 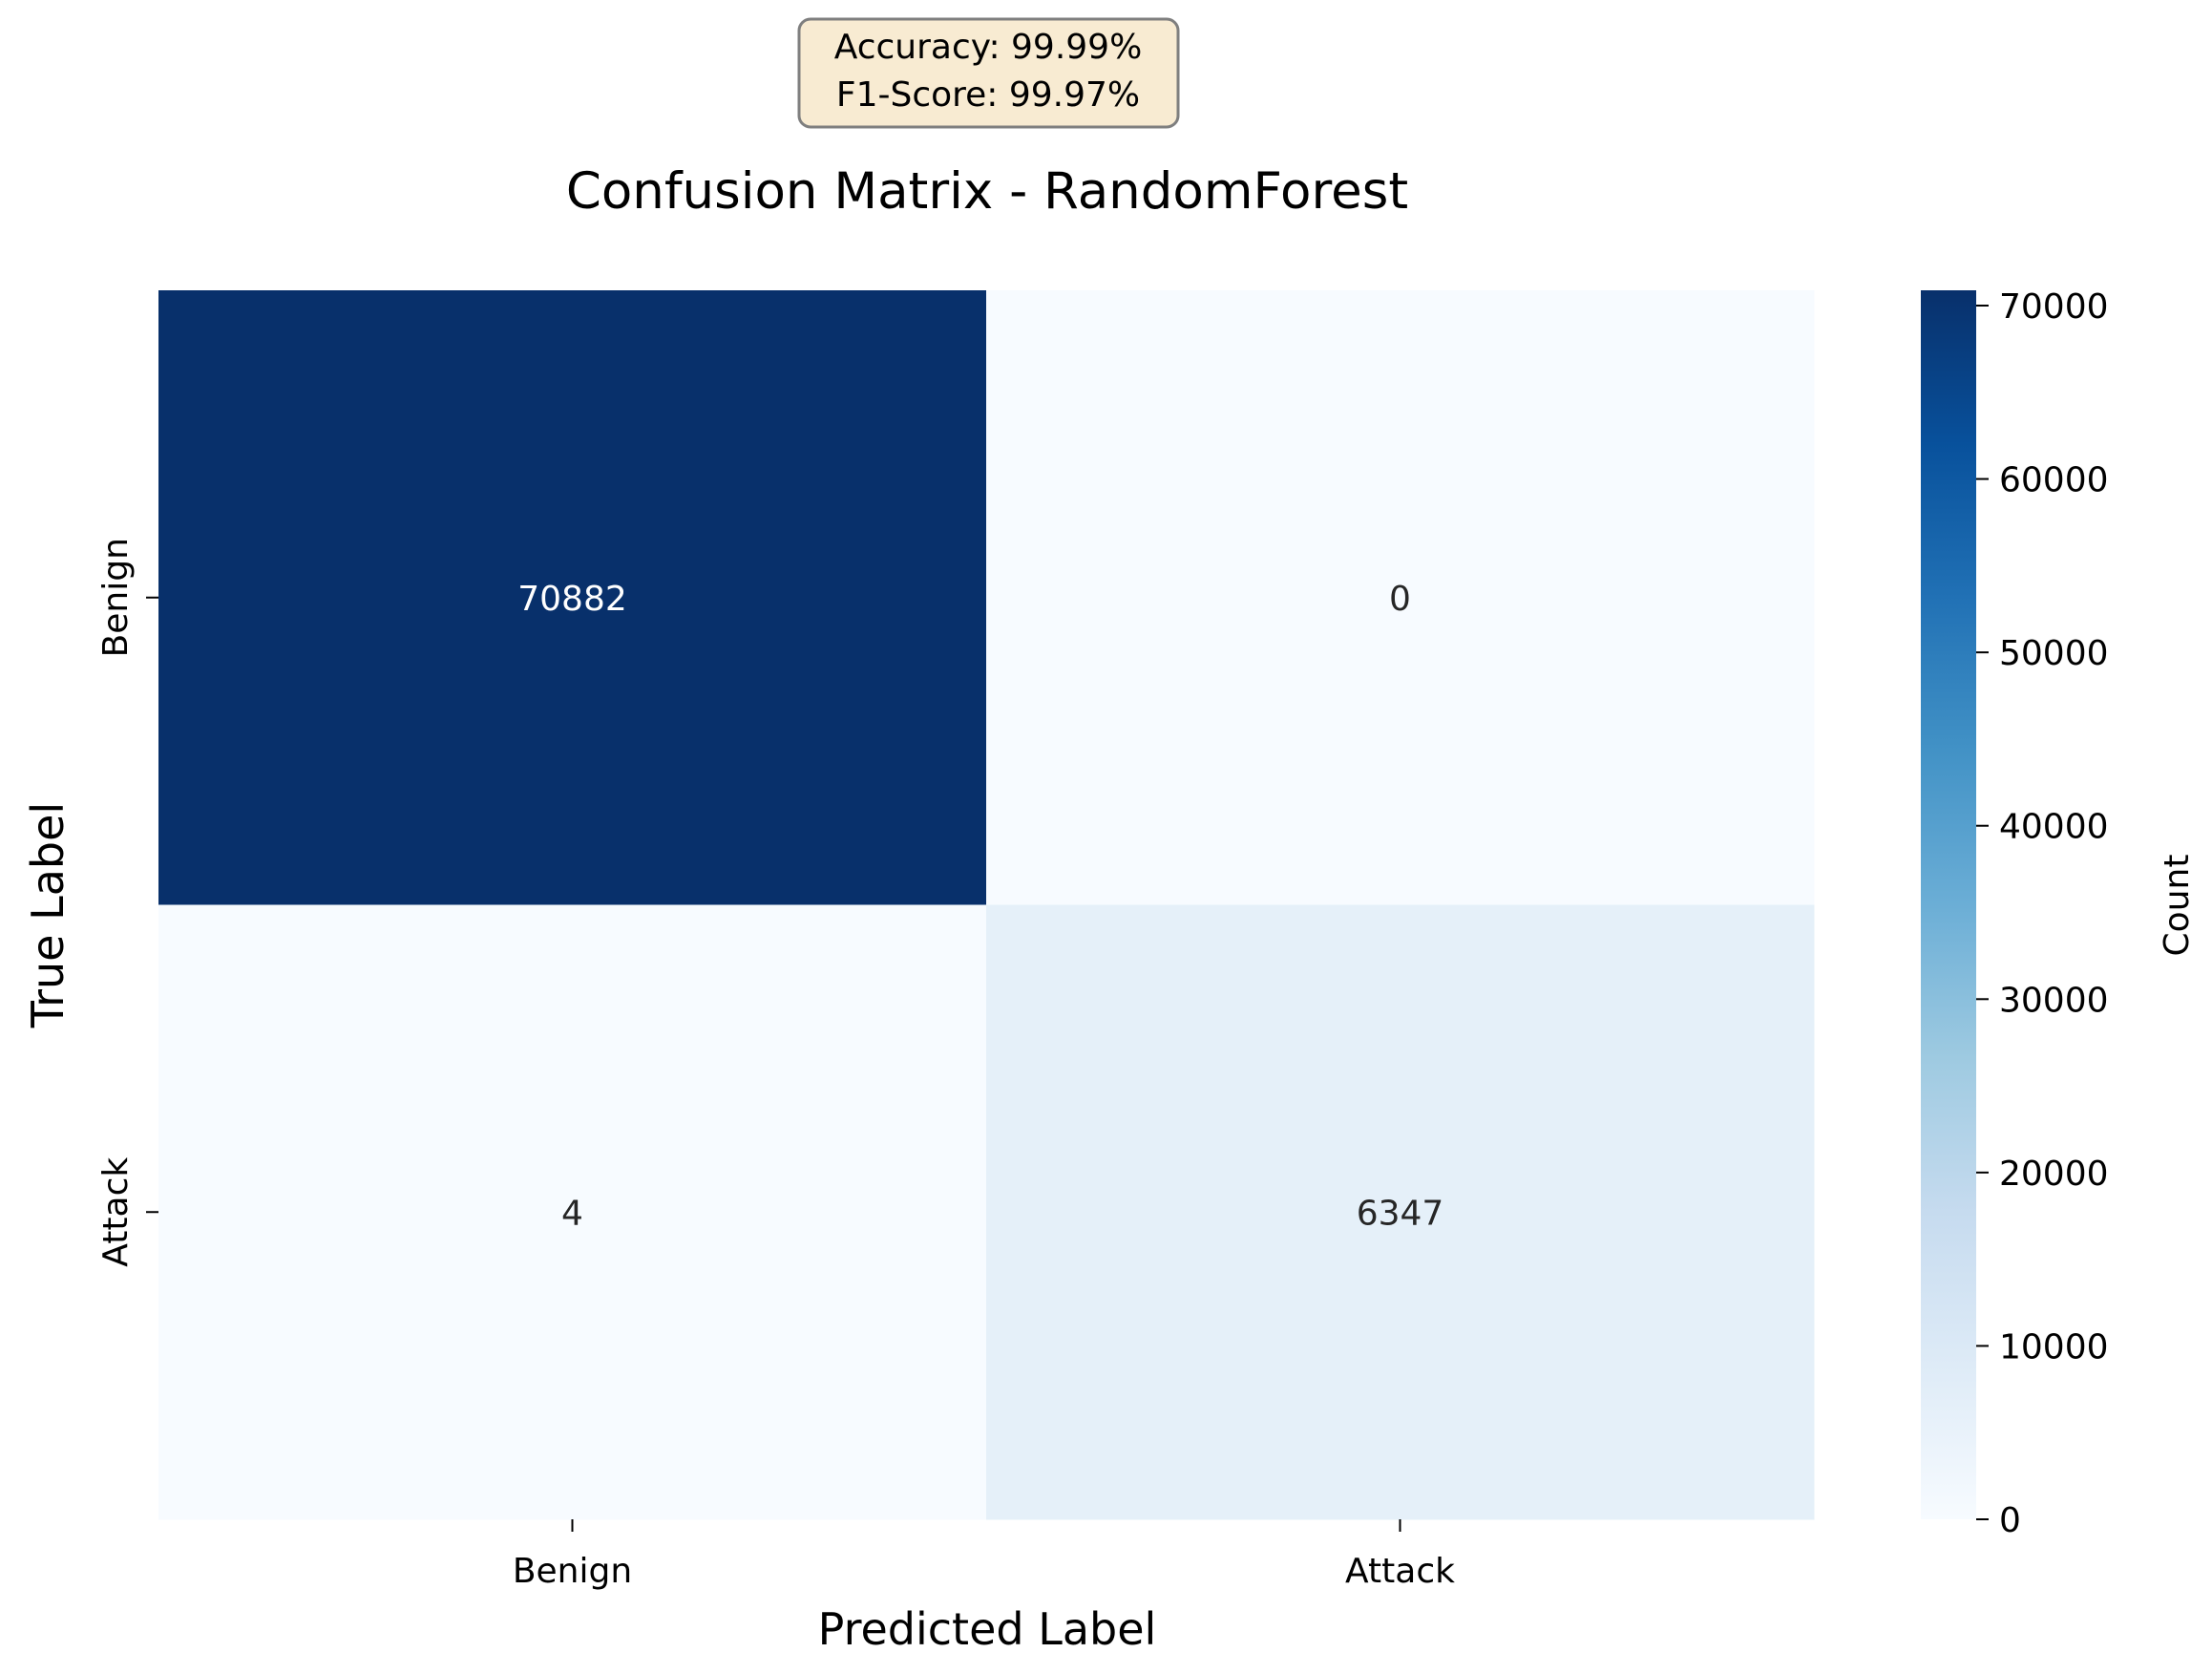 What do you see at coordinates (116, 1212) in the screenshot?
I see `y-tick-label: Attack` at bounding box center [116, 1212].